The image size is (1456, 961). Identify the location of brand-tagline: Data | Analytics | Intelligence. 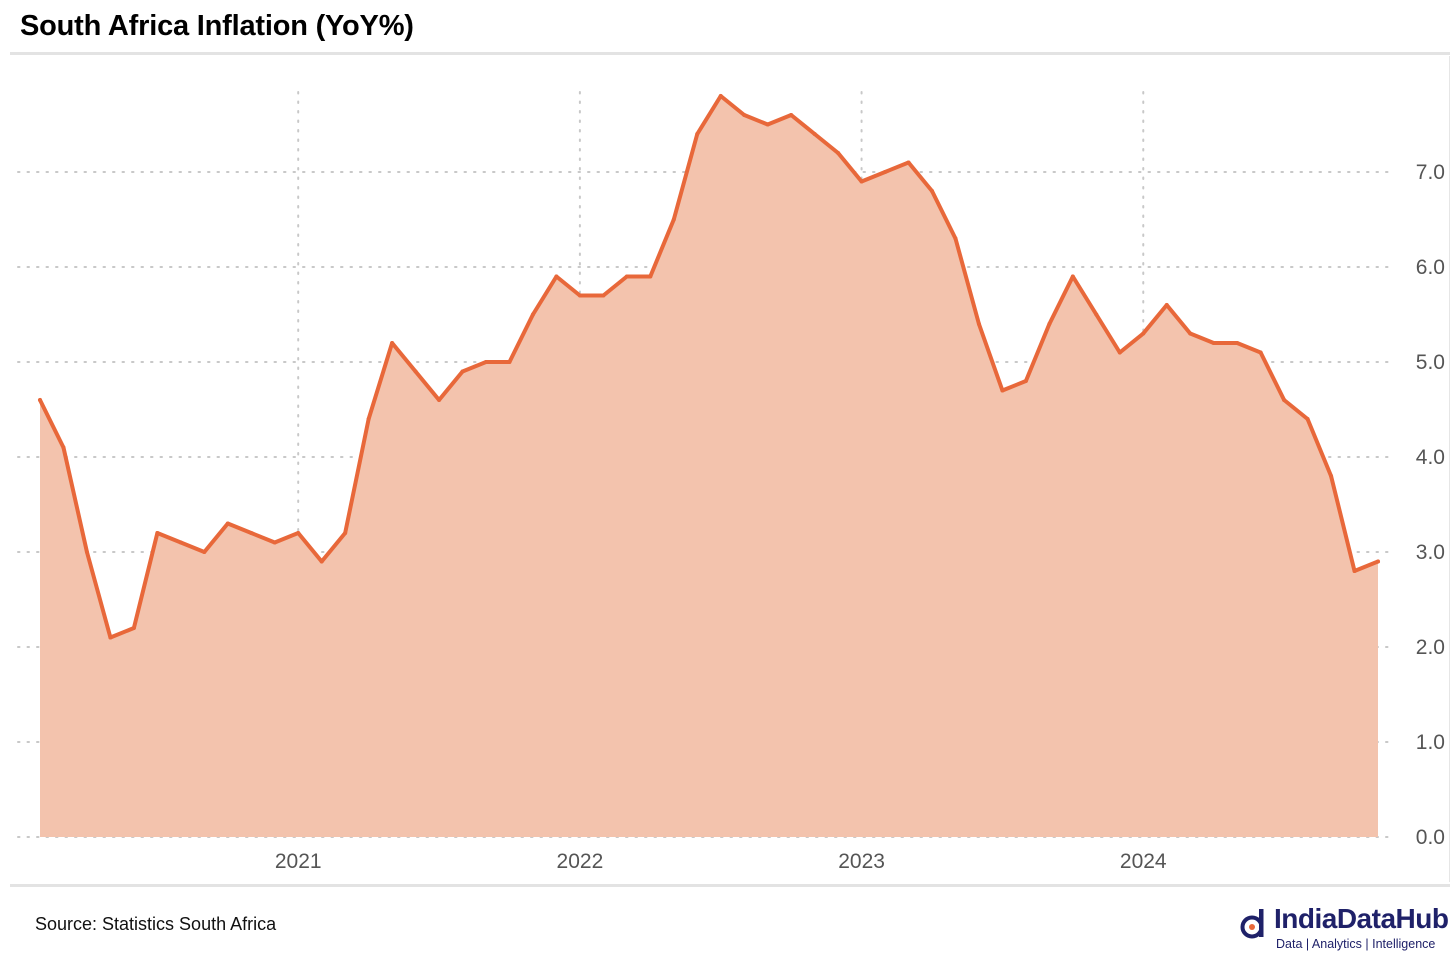
(1356, 944).